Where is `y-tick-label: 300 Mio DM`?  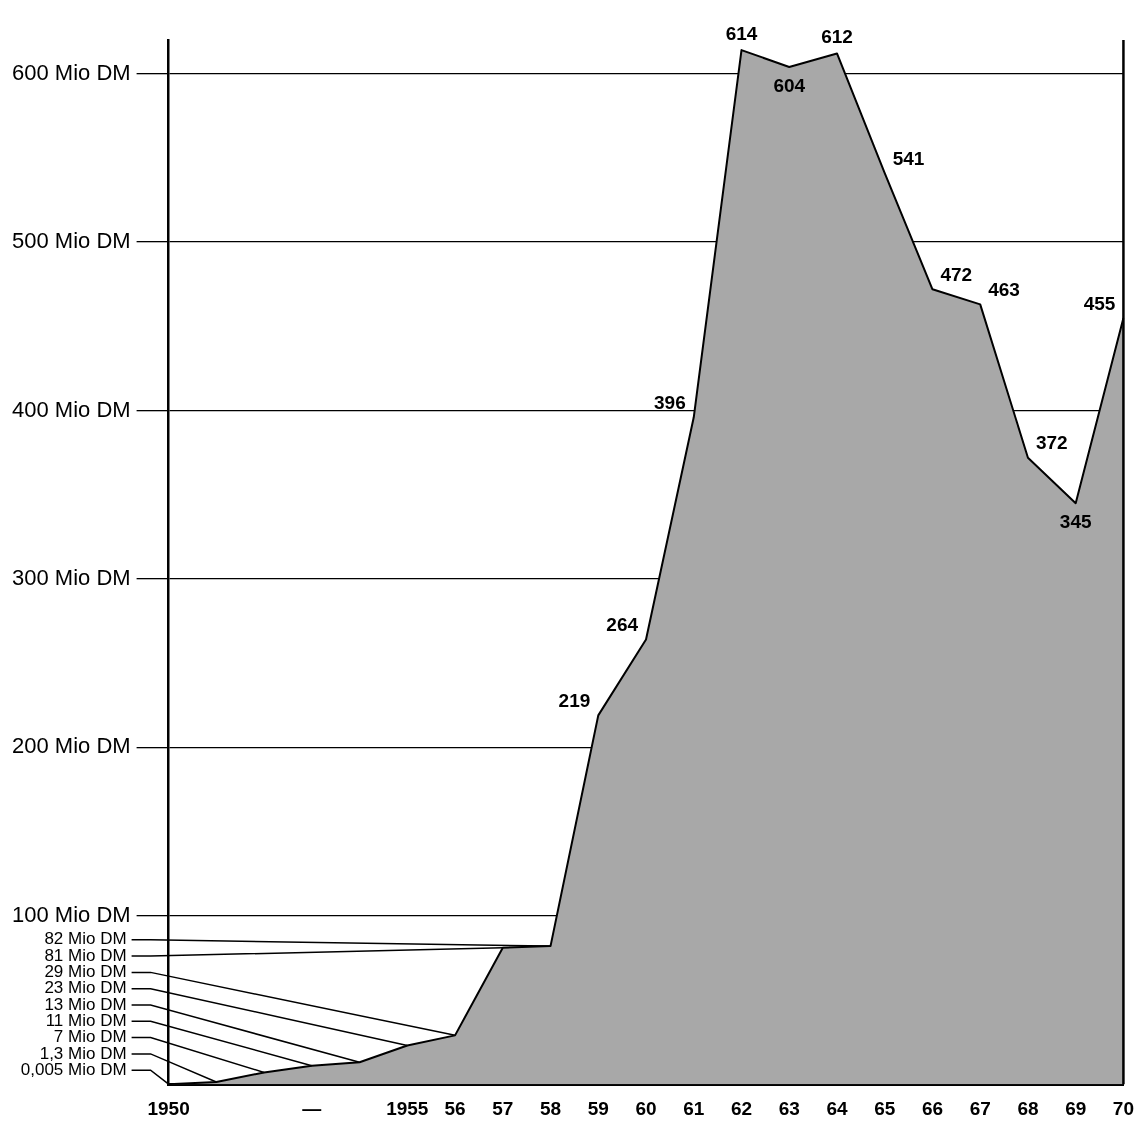 y-tick-label: 300 Mio DM is located at coordinates (71, 577).